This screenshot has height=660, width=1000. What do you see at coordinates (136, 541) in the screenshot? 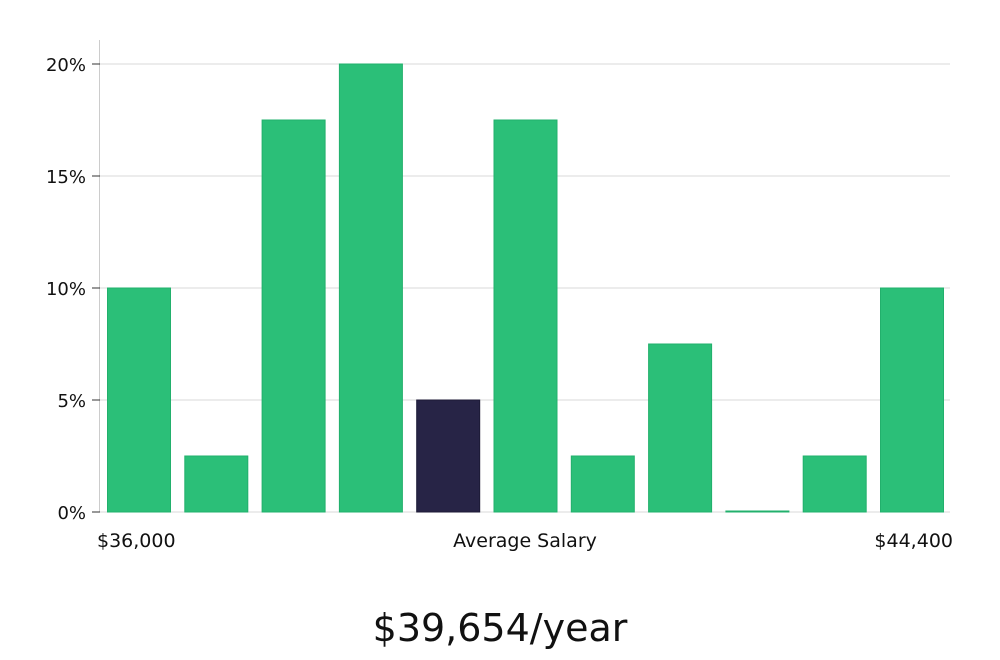
I see `x-min-label: $36,000` at bounding box center [136, 541].